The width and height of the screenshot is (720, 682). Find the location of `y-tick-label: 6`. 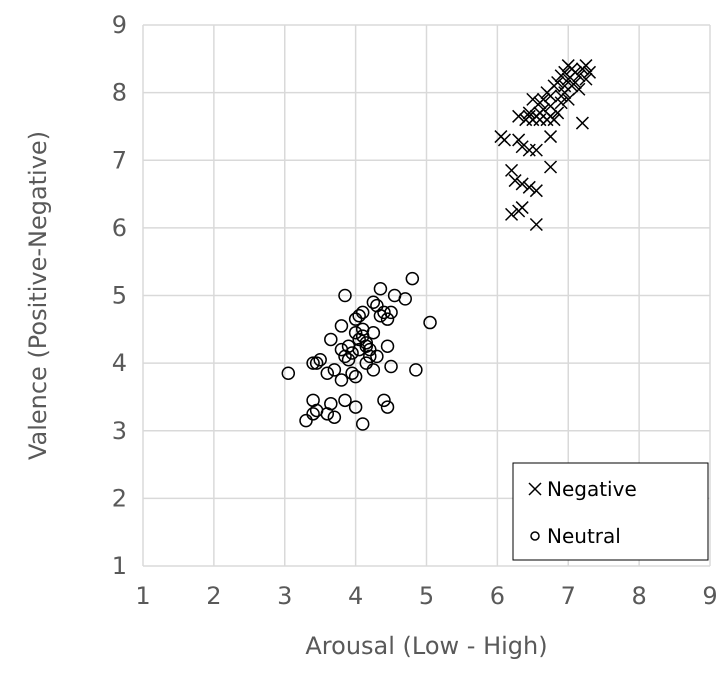

y-tick-label: 6 is located at coordinates (119, 228).